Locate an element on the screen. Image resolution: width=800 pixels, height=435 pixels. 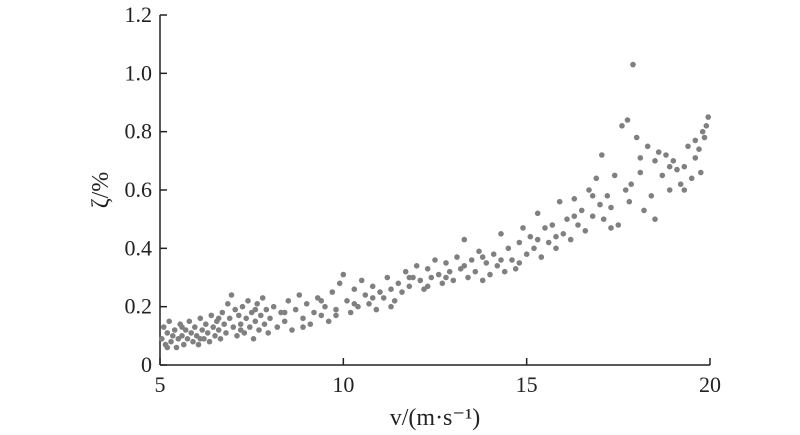
x-tick-label: 5 is located at coordinates (160, 384).